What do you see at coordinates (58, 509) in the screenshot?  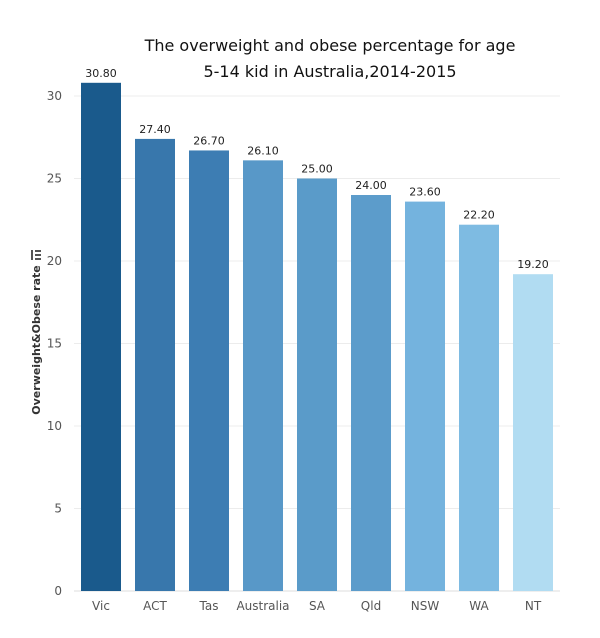 I see `y-tick-label: 5` at bounding box center [58, 509].